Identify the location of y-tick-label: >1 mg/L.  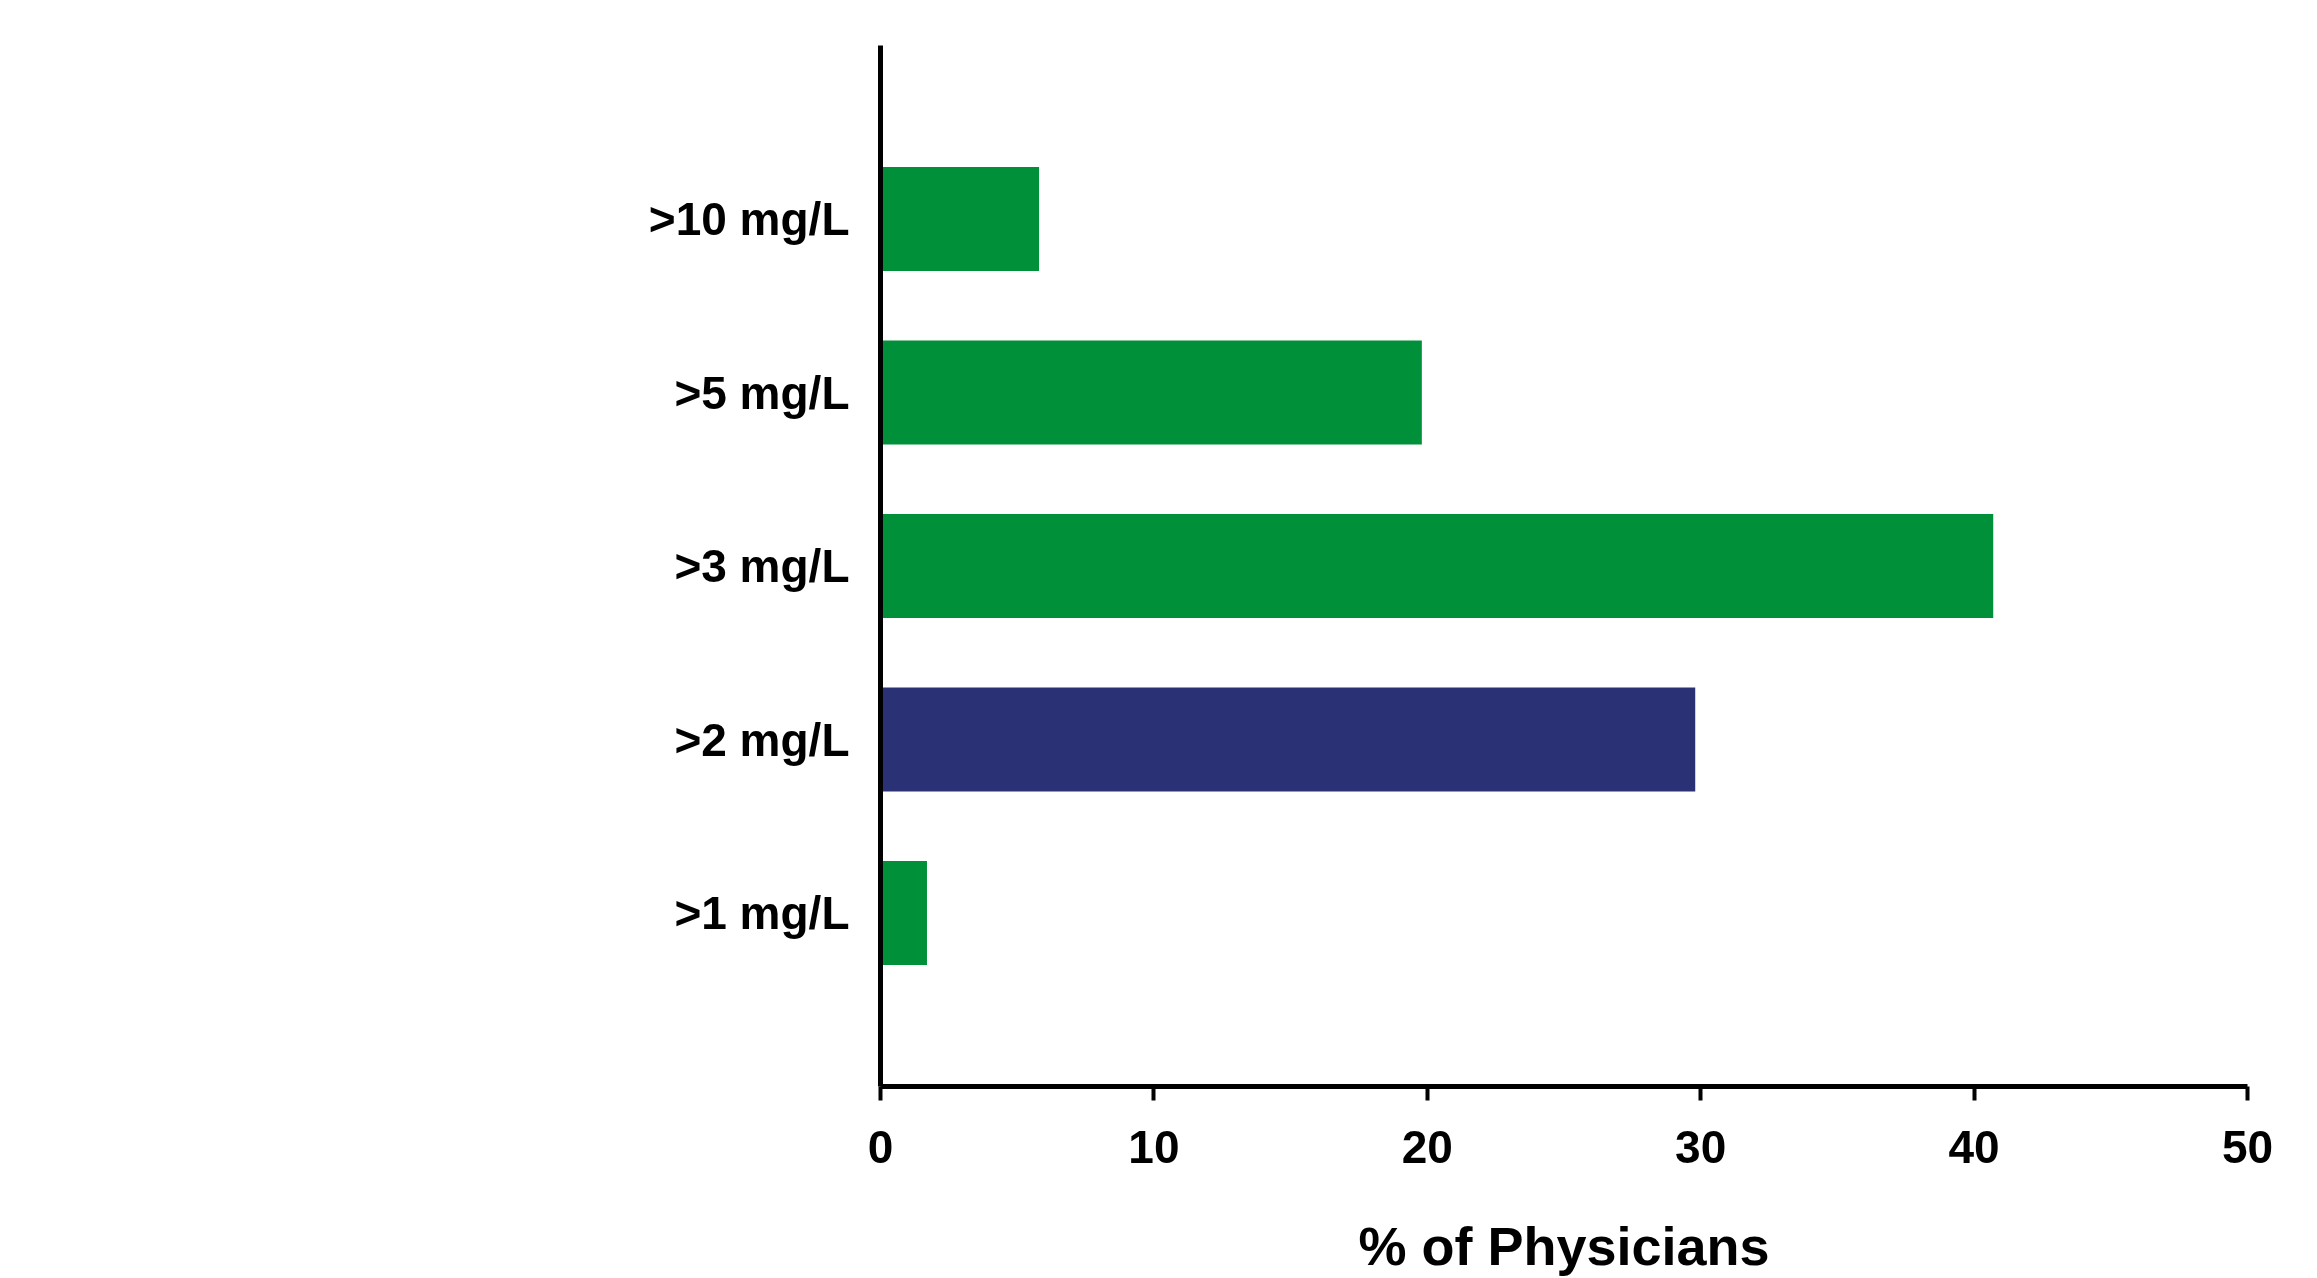
(762, 913).